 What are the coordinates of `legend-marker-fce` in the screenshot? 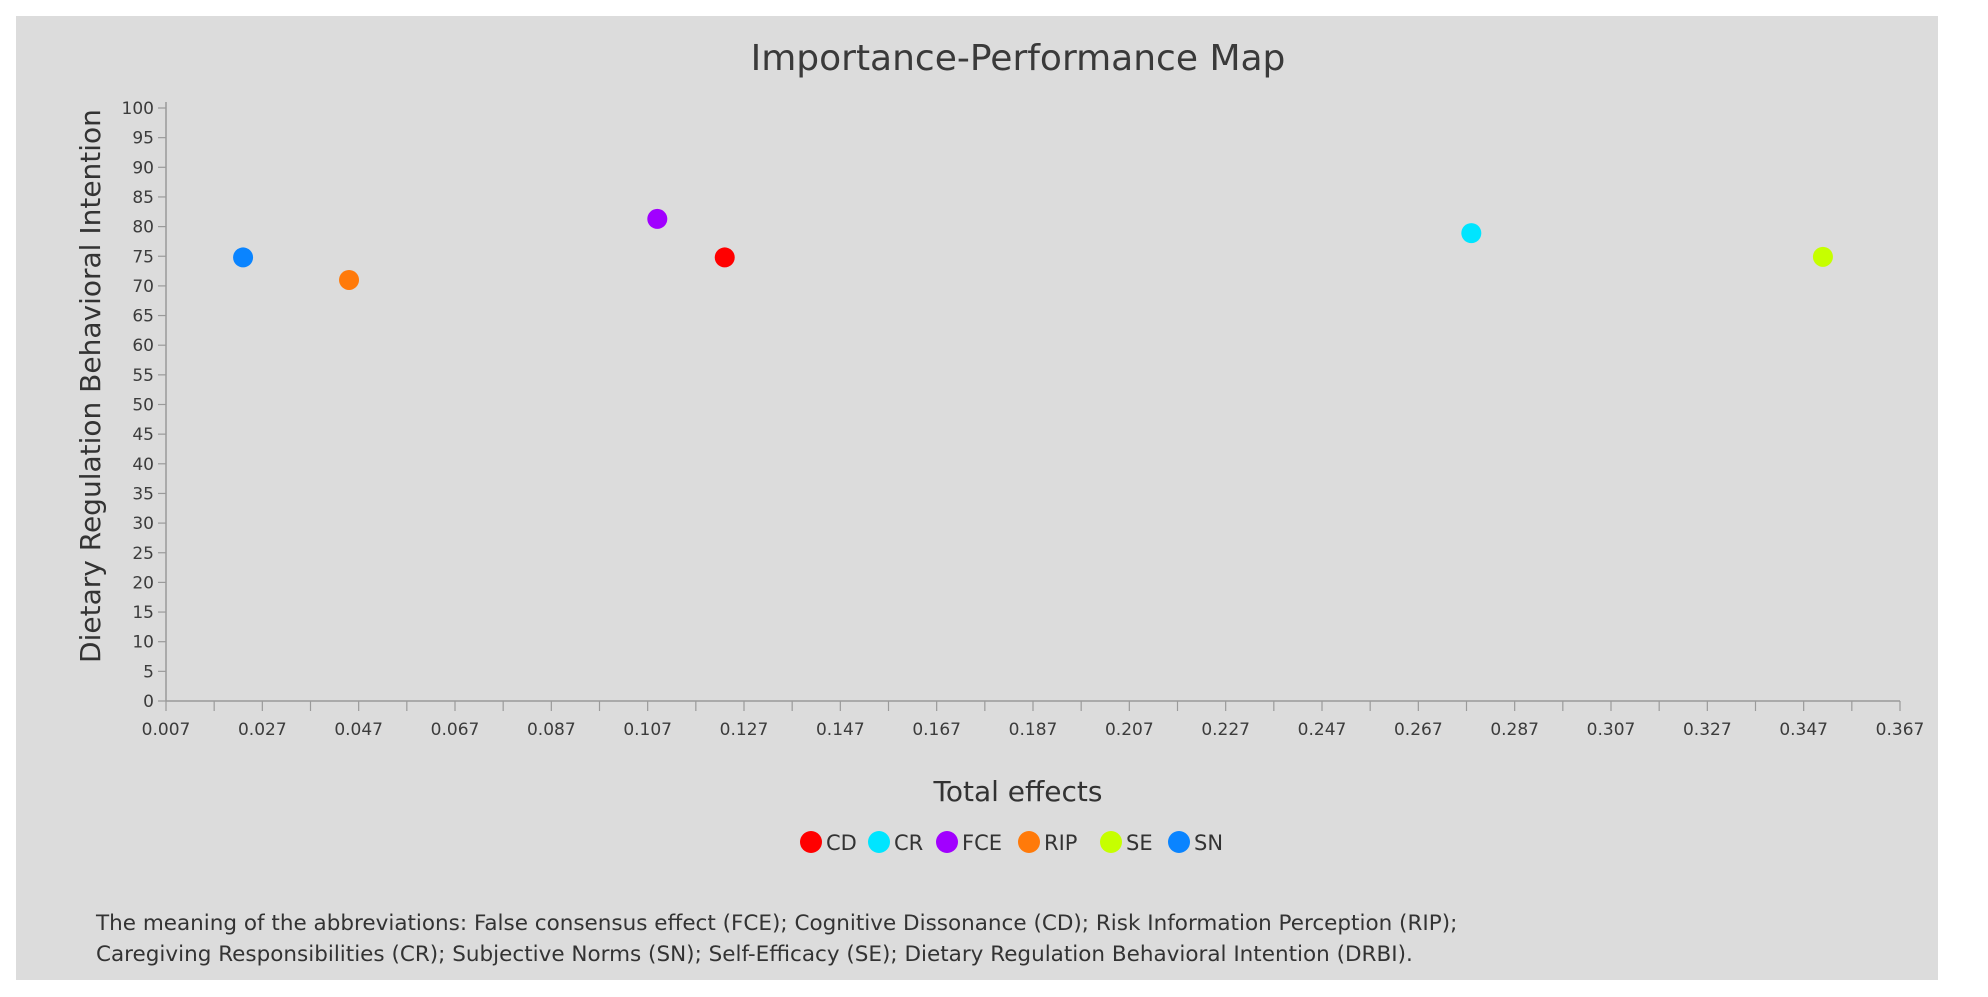 It's located at (947, 842).